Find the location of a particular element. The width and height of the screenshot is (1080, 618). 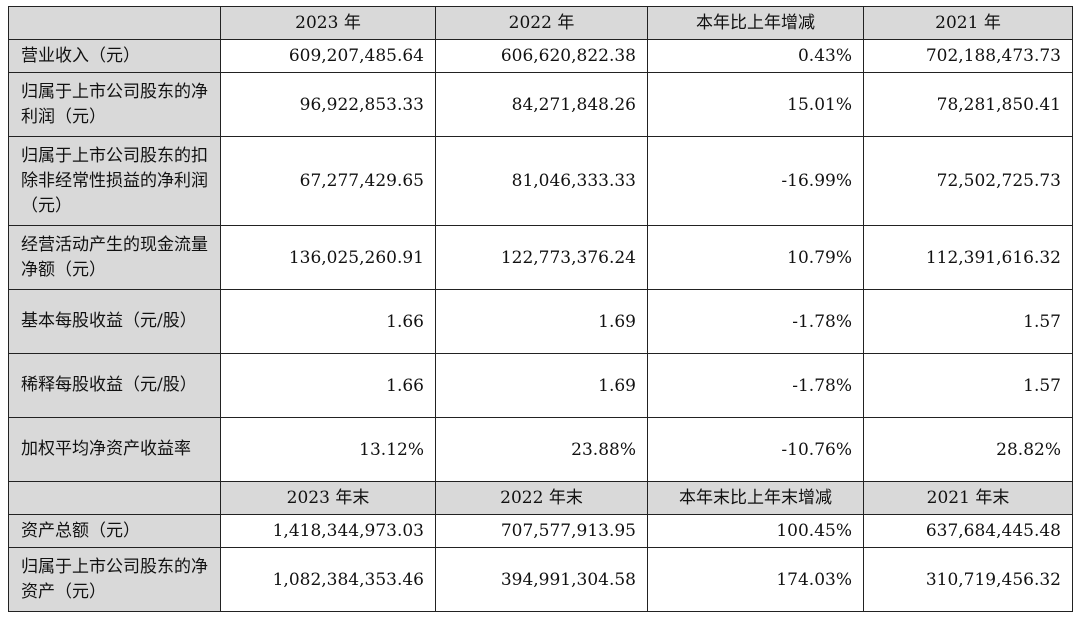

table-cell: 96,922,853.33 is located at coordinates (328, 104).